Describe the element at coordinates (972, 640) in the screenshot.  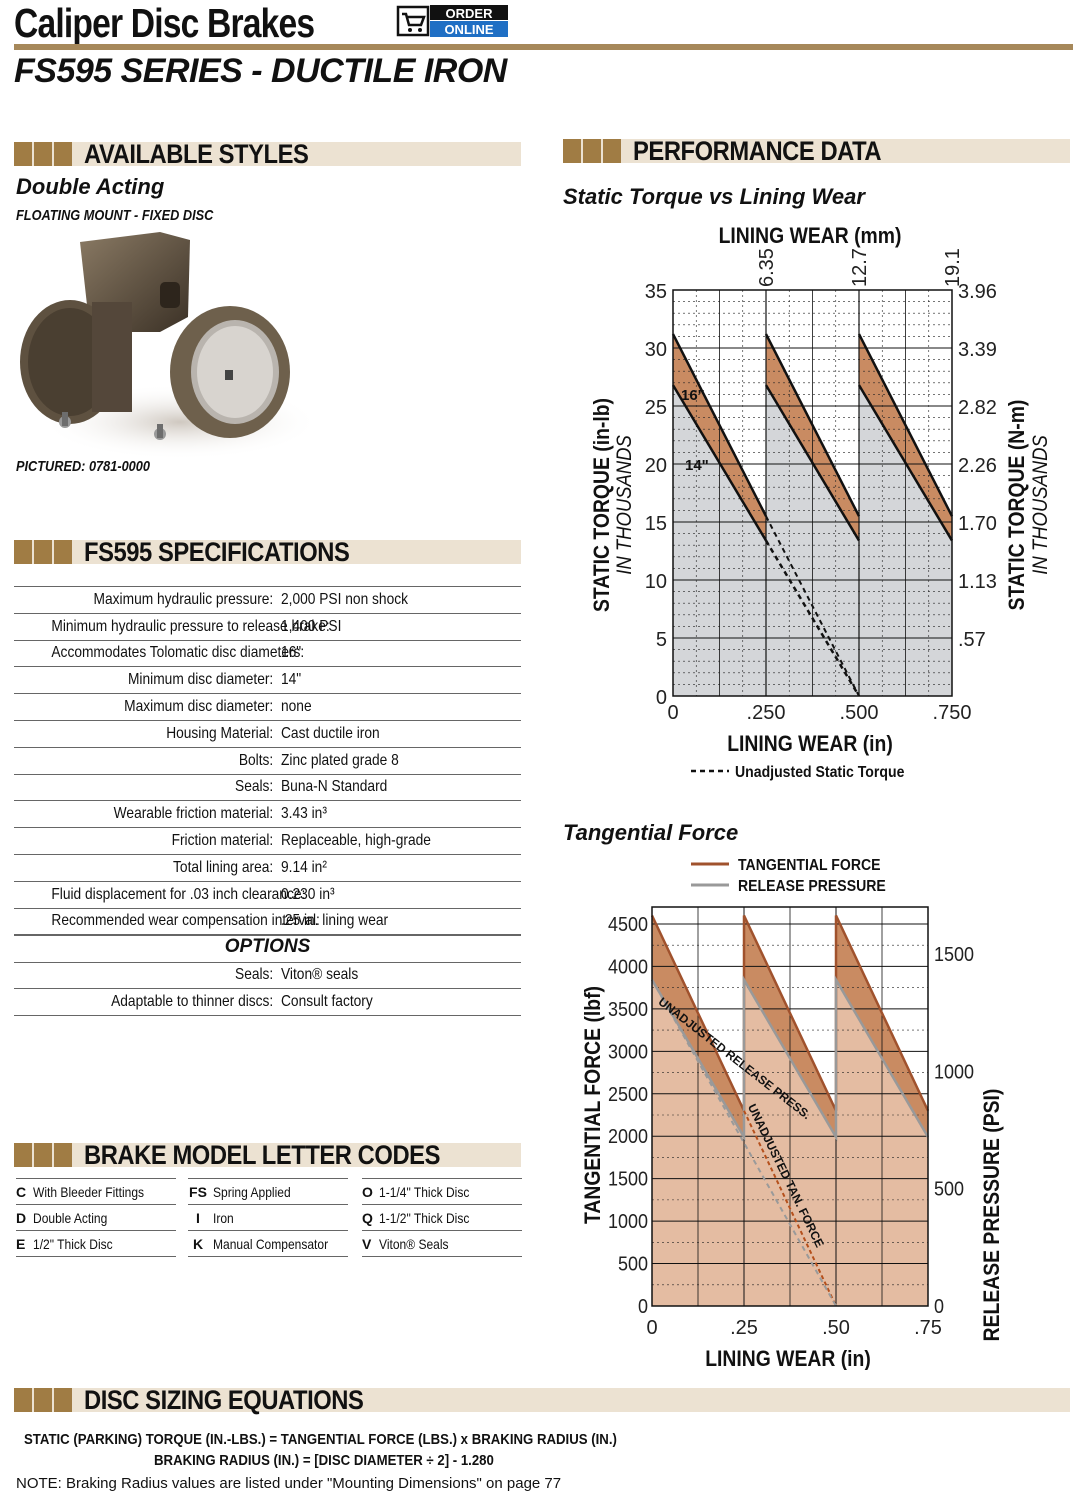
I see `y2-tick-label: .57` at that location.